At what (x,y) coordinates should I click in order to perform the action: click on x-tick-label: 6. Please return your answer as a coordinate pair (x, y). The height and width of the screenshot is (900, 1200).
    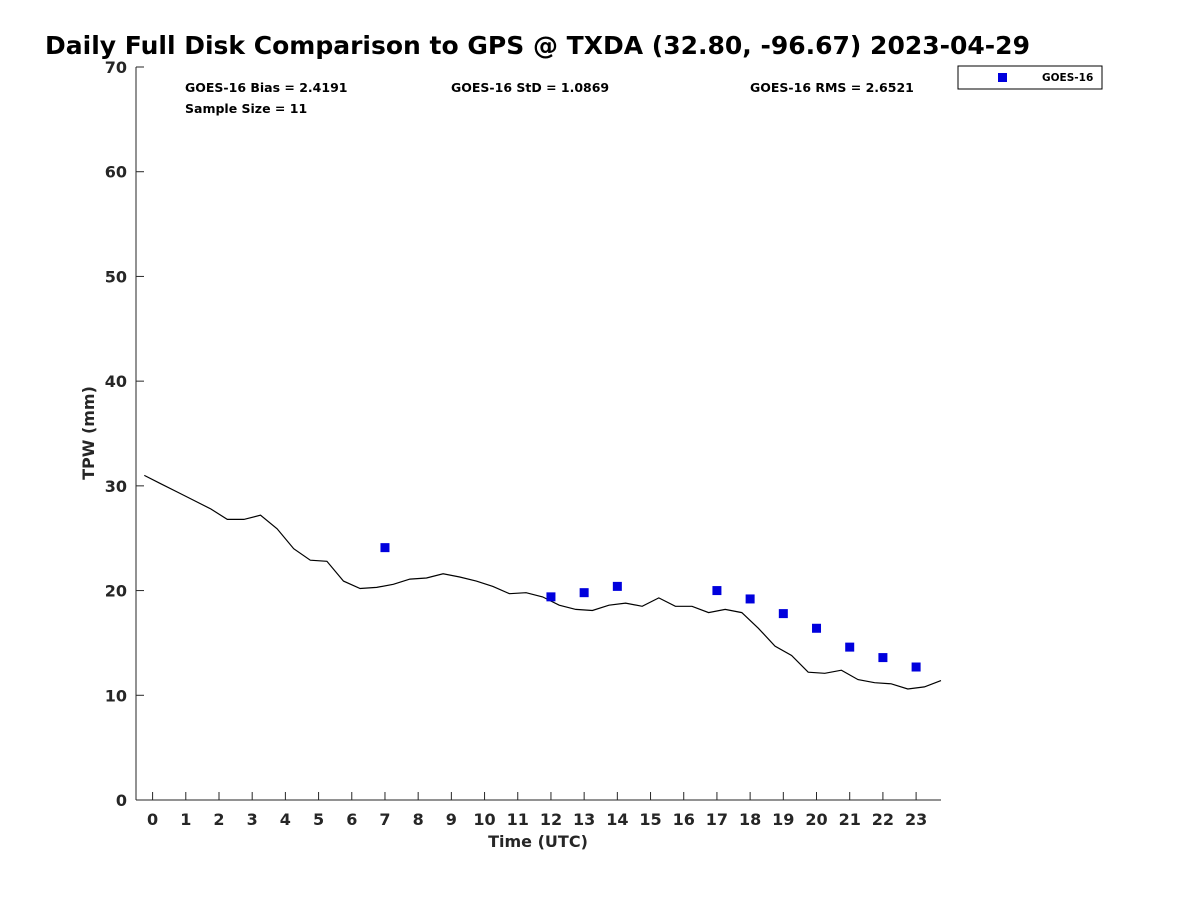
    Looking at the image, I should click on (351, 819).